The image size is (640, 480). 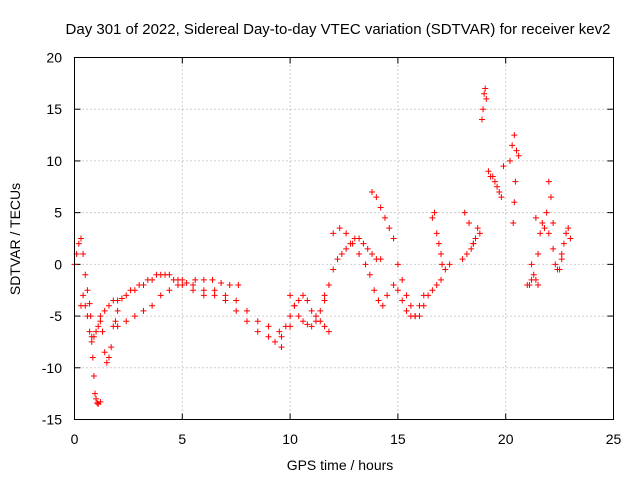 What do you see at coordinates (58, 213) in the screenshot?
I see `y-tick-label: 5` at bounding box center [58, 213].